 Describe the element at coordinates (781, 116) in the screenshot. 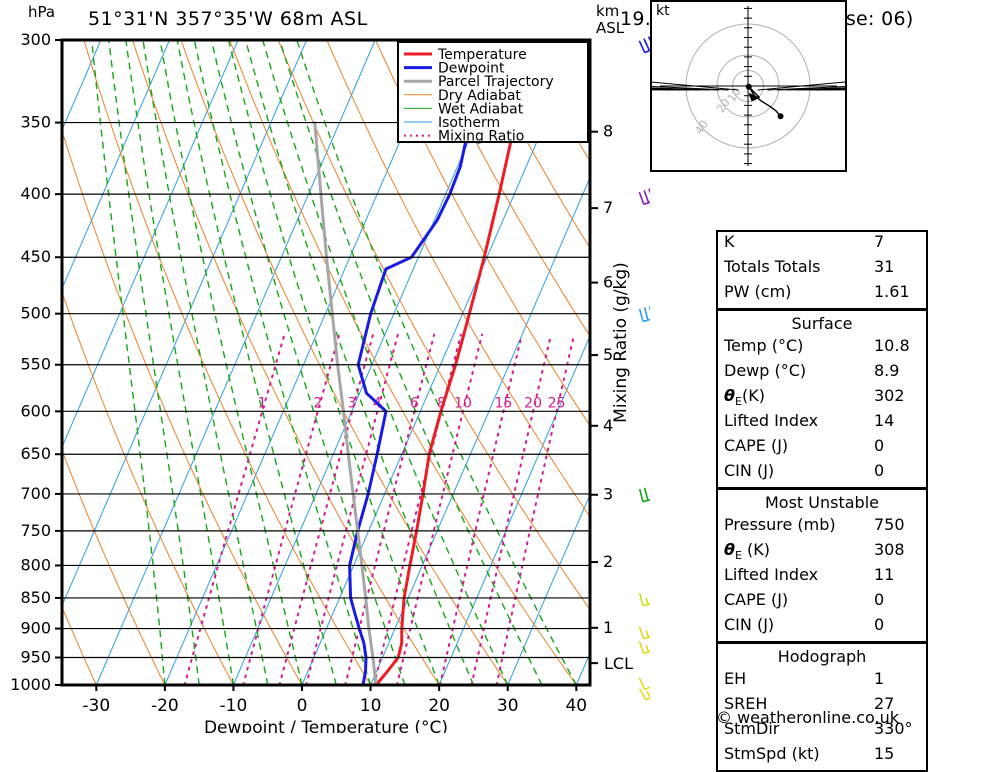

I see `hodograph-end-dot` at that location.